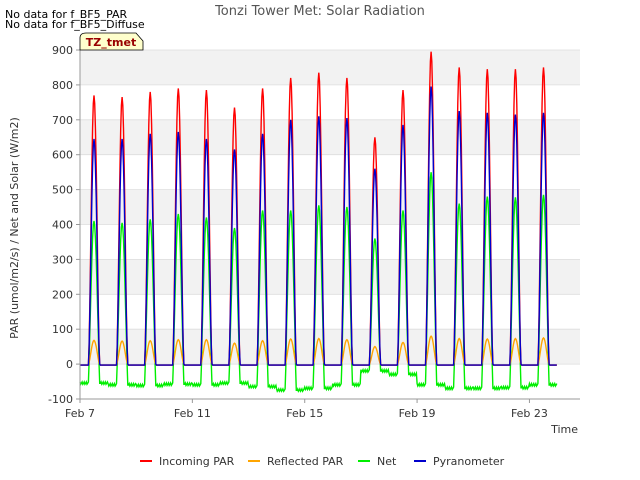  What do you see at coordinates (14, 228) in the screenshot?
I see `y-axis-label: PAR (umol/m2/s) / Net and Solar (W/m2)` at bounding box center [14, 228].